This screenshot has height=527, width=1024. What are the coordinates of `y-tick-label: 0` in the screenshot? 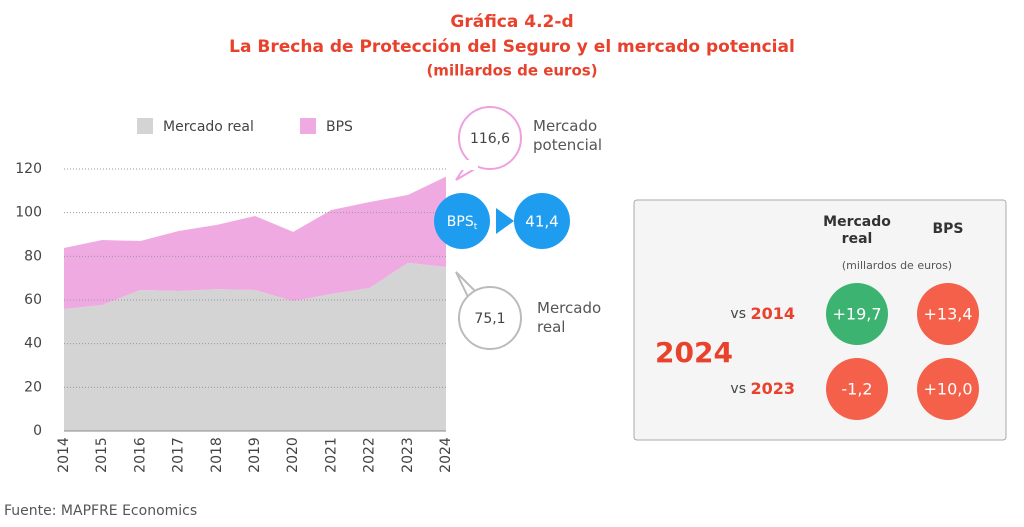 It's located at (37, 431).